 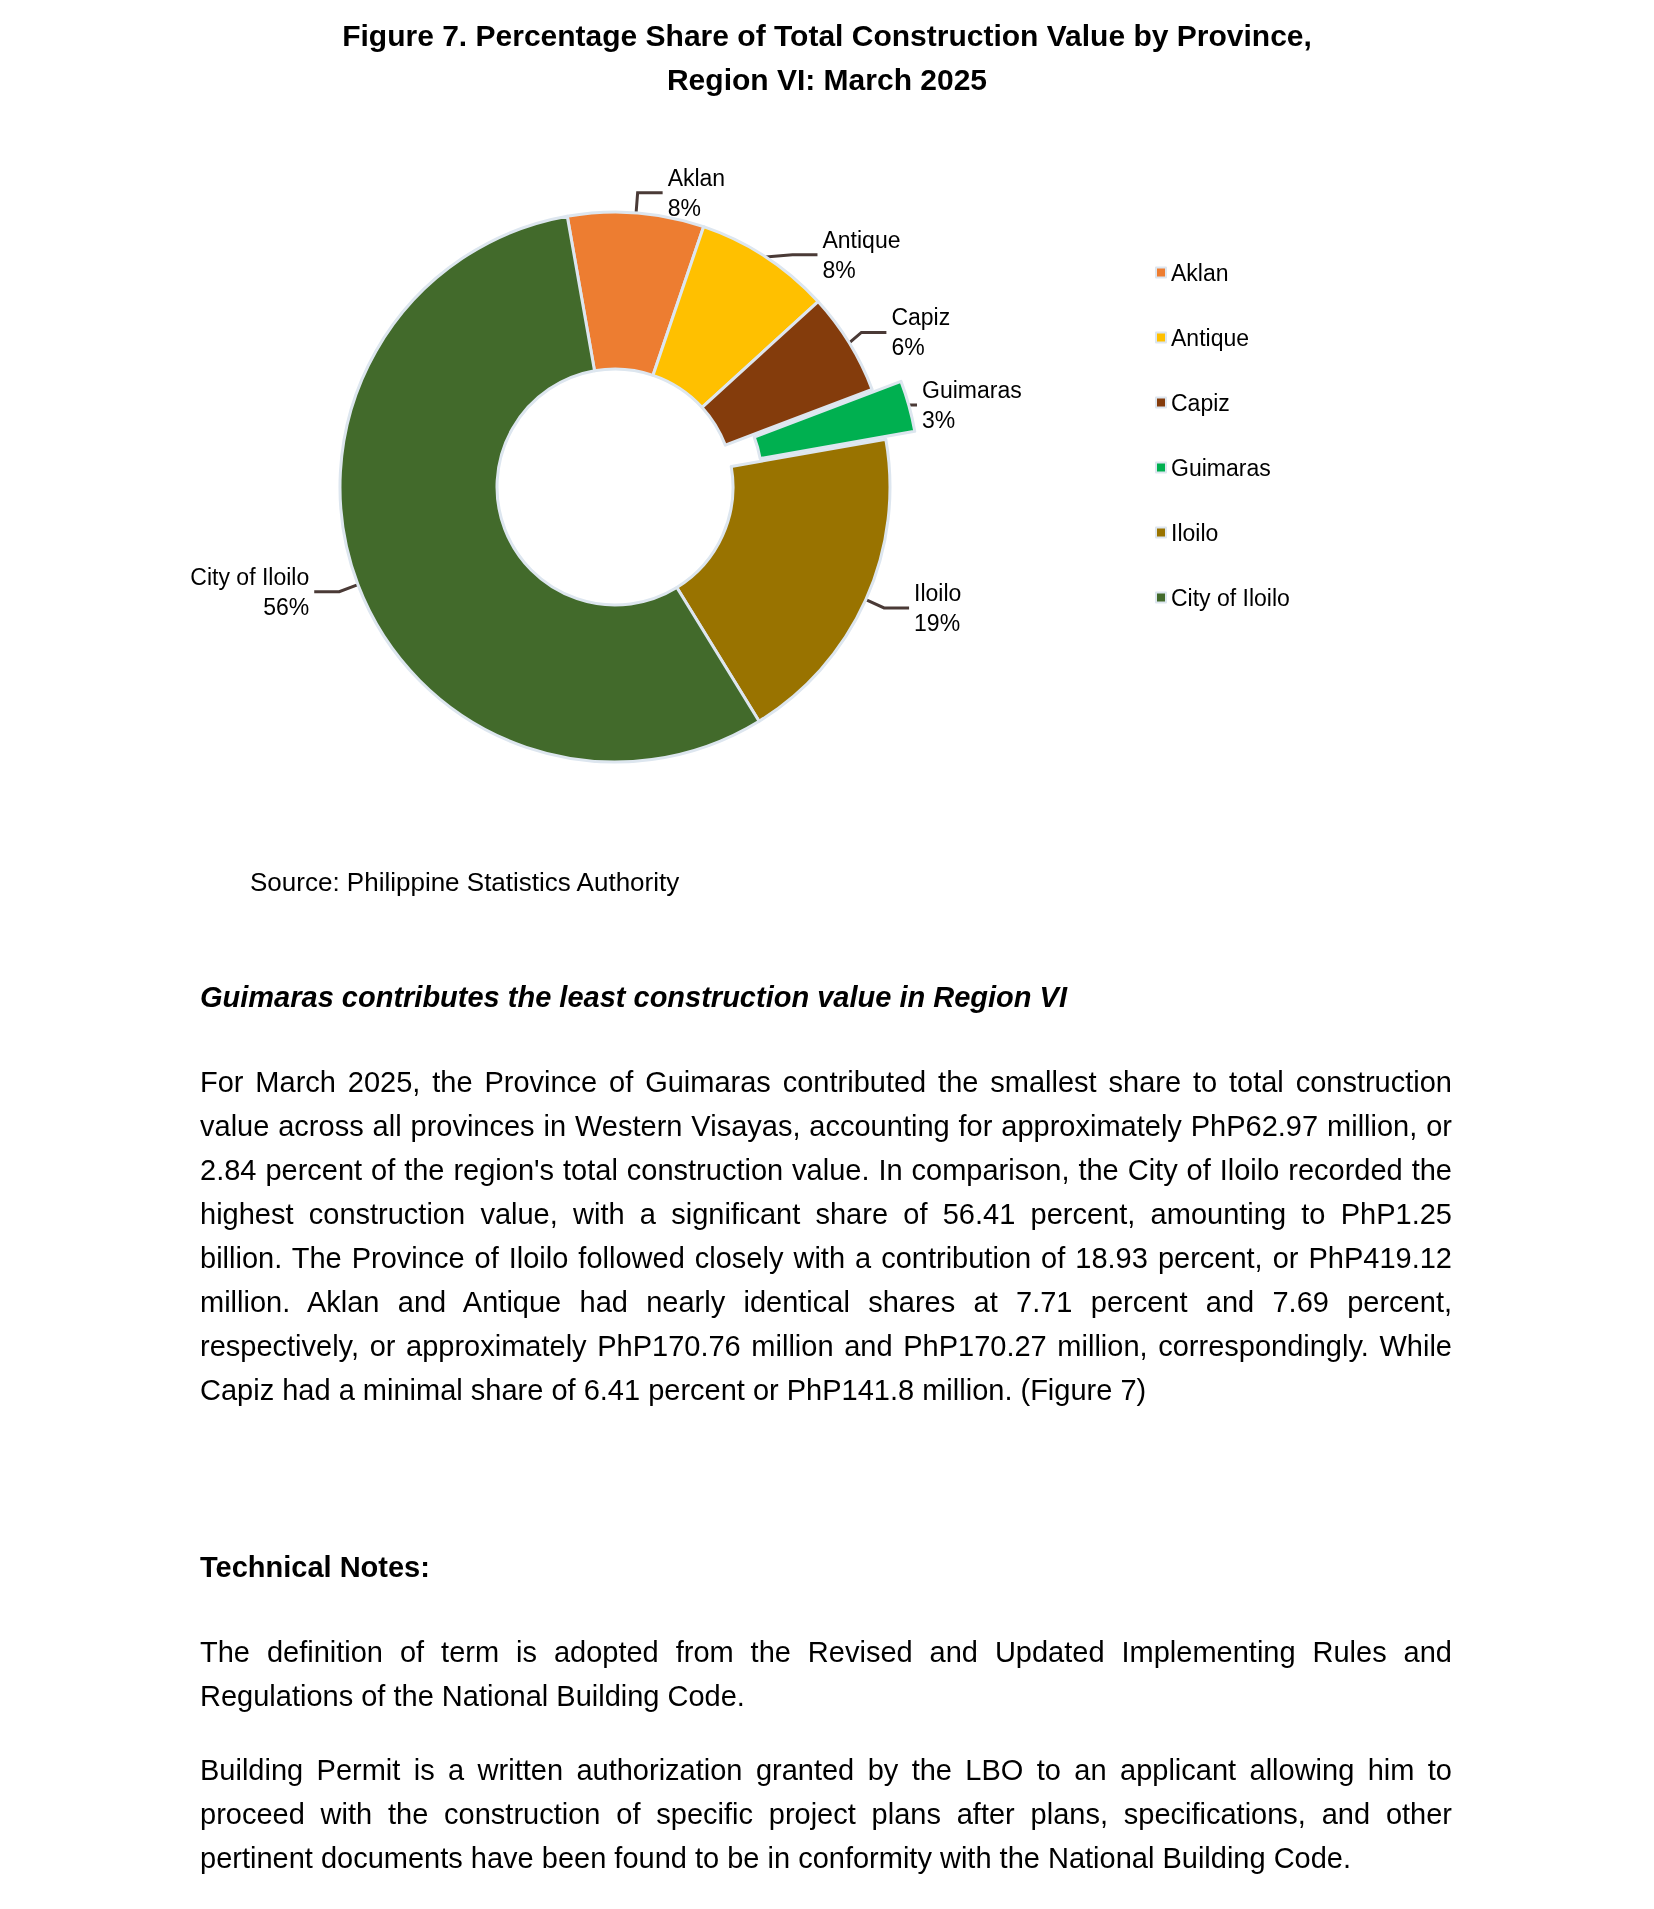 What do you see at coordinates (1200, 272) in the screenshot?
I see `legend-label: Aklan` at bounding box center [1200, 272].